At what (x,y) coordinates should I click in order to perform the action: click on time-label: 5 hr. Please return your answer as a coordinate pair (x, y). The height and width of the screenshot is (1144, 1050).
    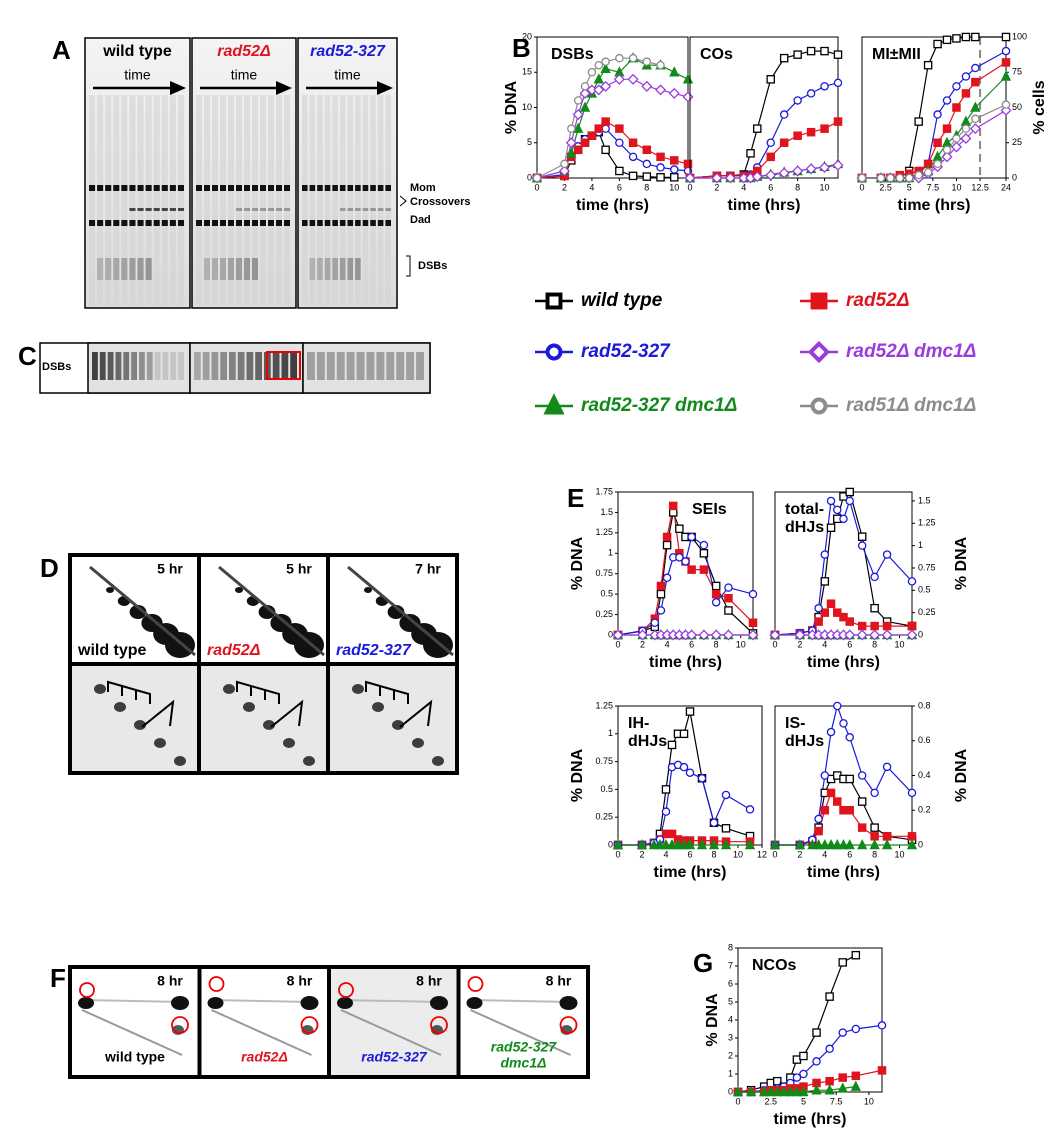
    Looking at the image, I should click on (170, 569).